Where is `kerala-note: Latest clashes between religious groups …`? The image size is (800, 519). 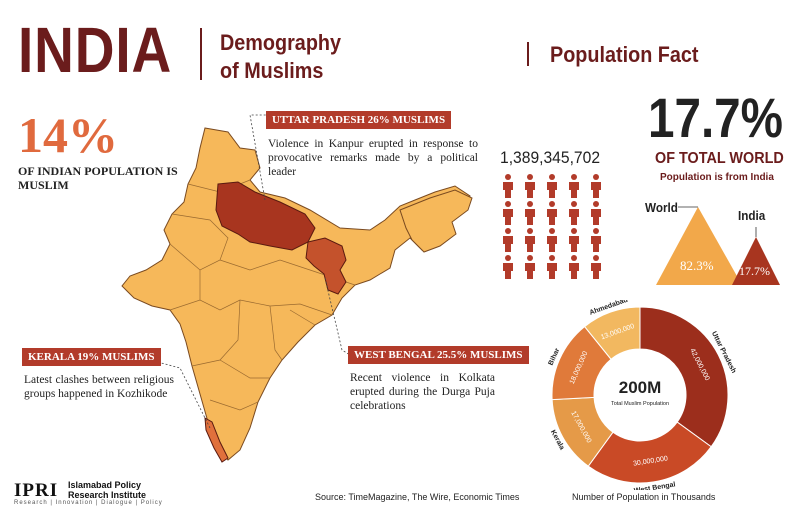 kerala-note: Latest clashes between religious groups … is located at coordinates (99, 387).